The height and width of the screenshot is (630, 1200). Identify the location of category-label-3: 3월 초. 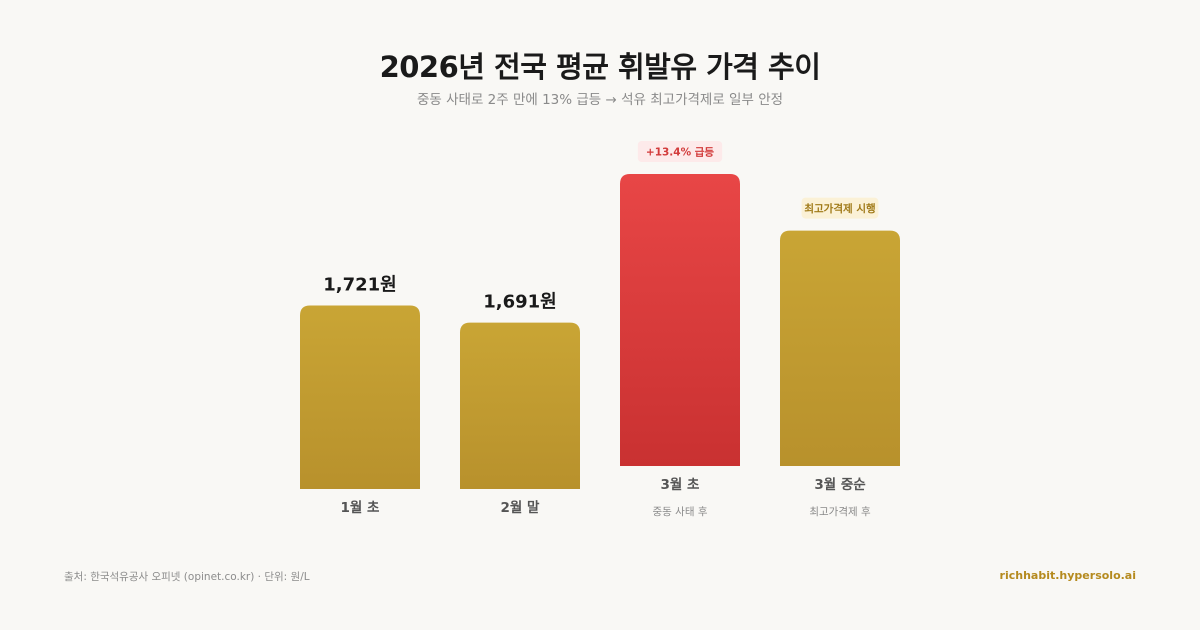
(681, 484).